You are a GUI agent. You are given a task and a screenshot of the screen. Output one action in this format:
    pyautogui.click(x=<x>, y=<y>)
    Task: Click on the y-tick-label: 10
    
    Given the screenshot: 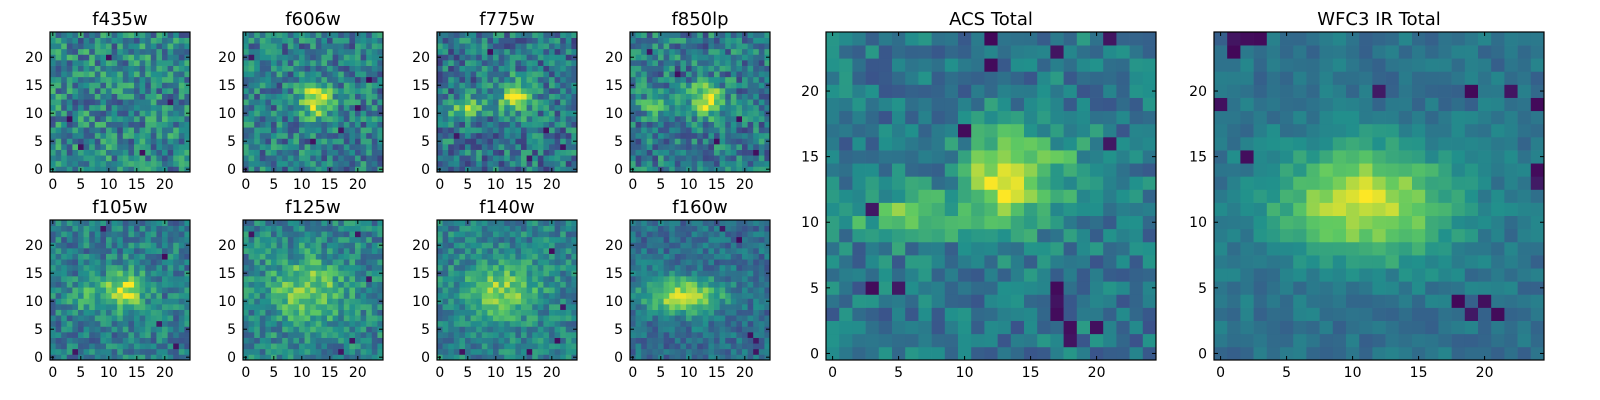 What is the action you would take?
    pyautogui.click(x=227, y=302)
    